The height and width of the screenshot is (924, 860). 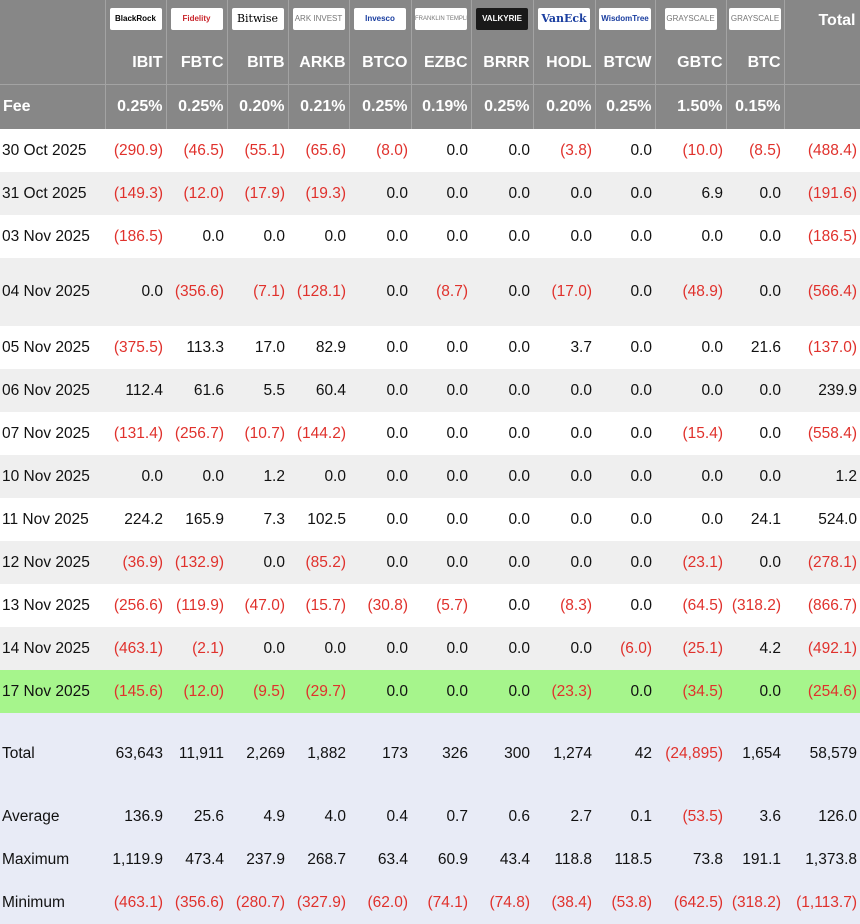 What do you see at coordinates (625, 648) in the screenshot?
I see `flow-cell: (6.0)` at bounding box center [625, 648].